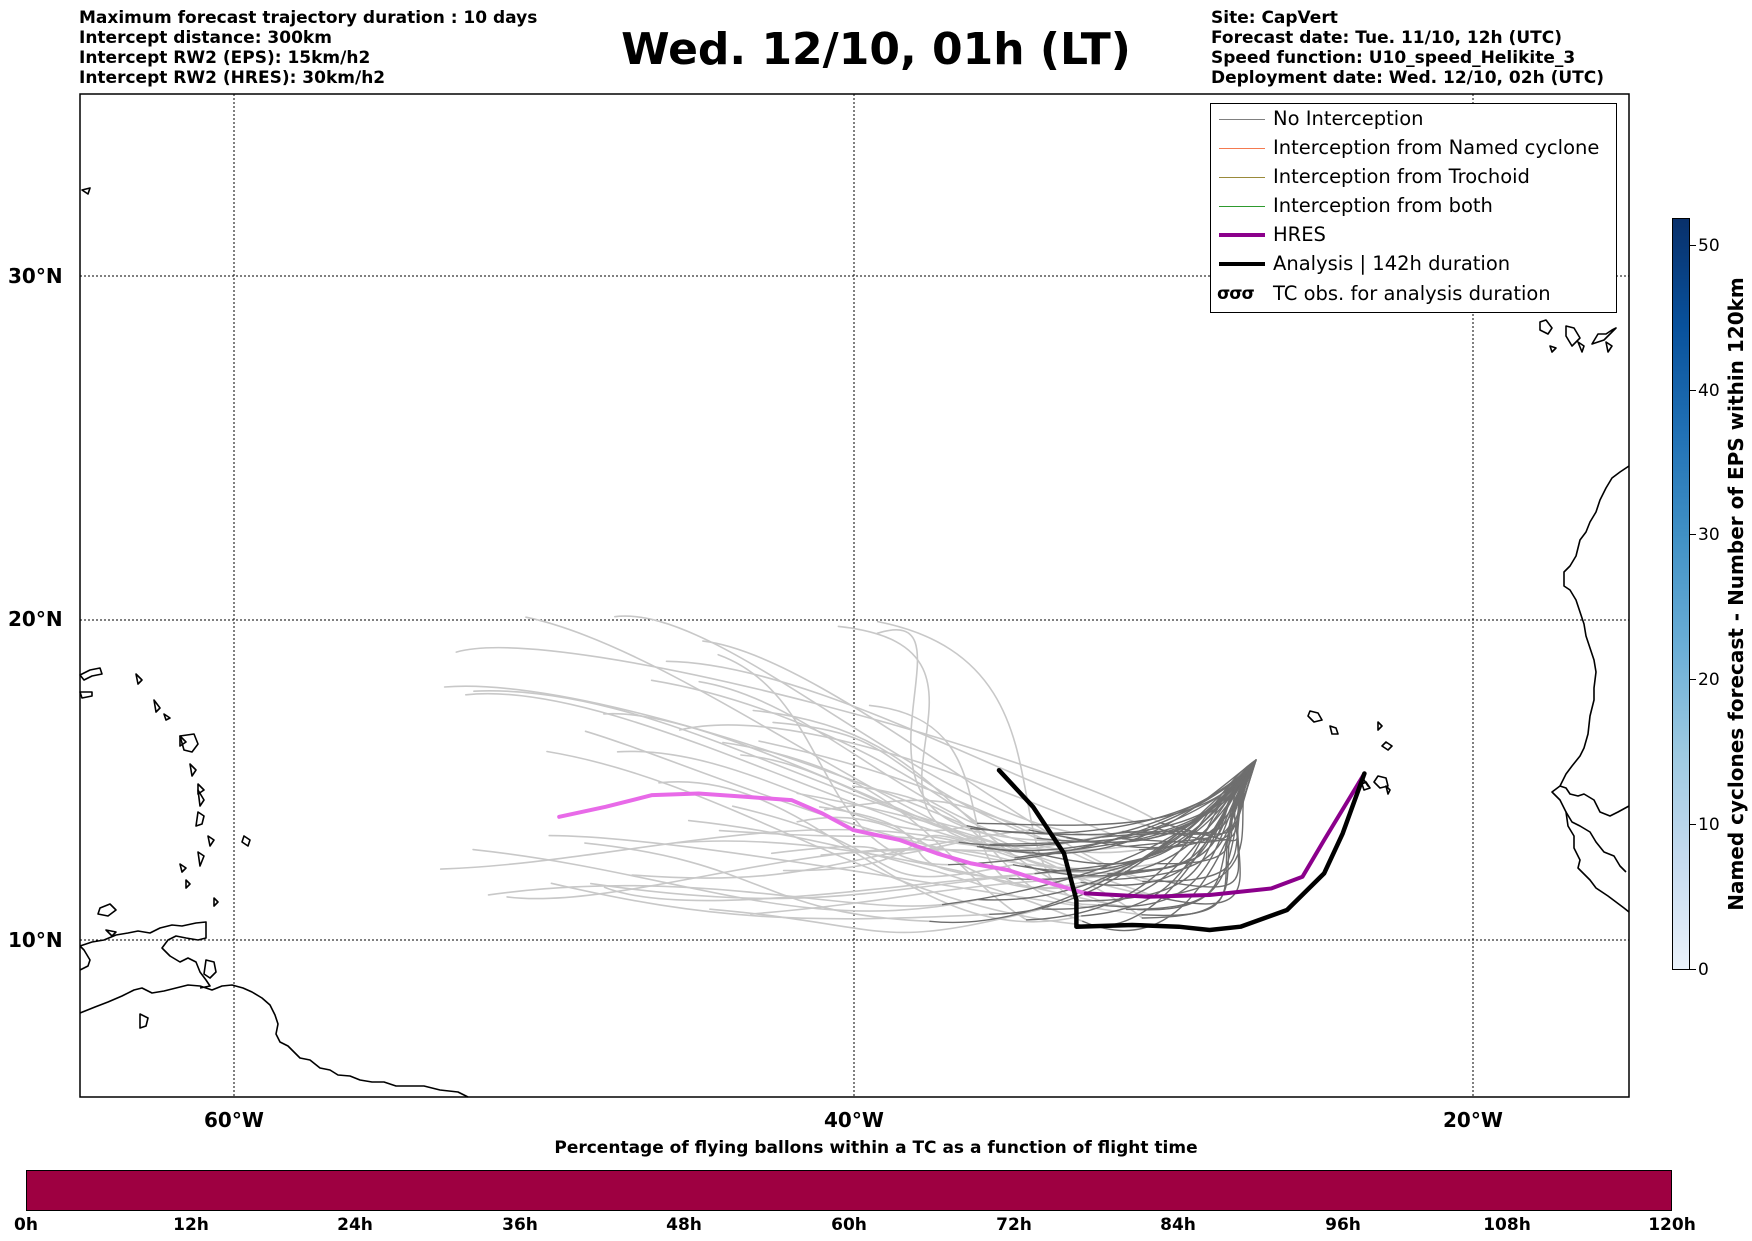  What do you see at coordinates (1681, 594) in the screenshot?
I see `cyclone-count-colorbar` at bounding box center [1681, 594].